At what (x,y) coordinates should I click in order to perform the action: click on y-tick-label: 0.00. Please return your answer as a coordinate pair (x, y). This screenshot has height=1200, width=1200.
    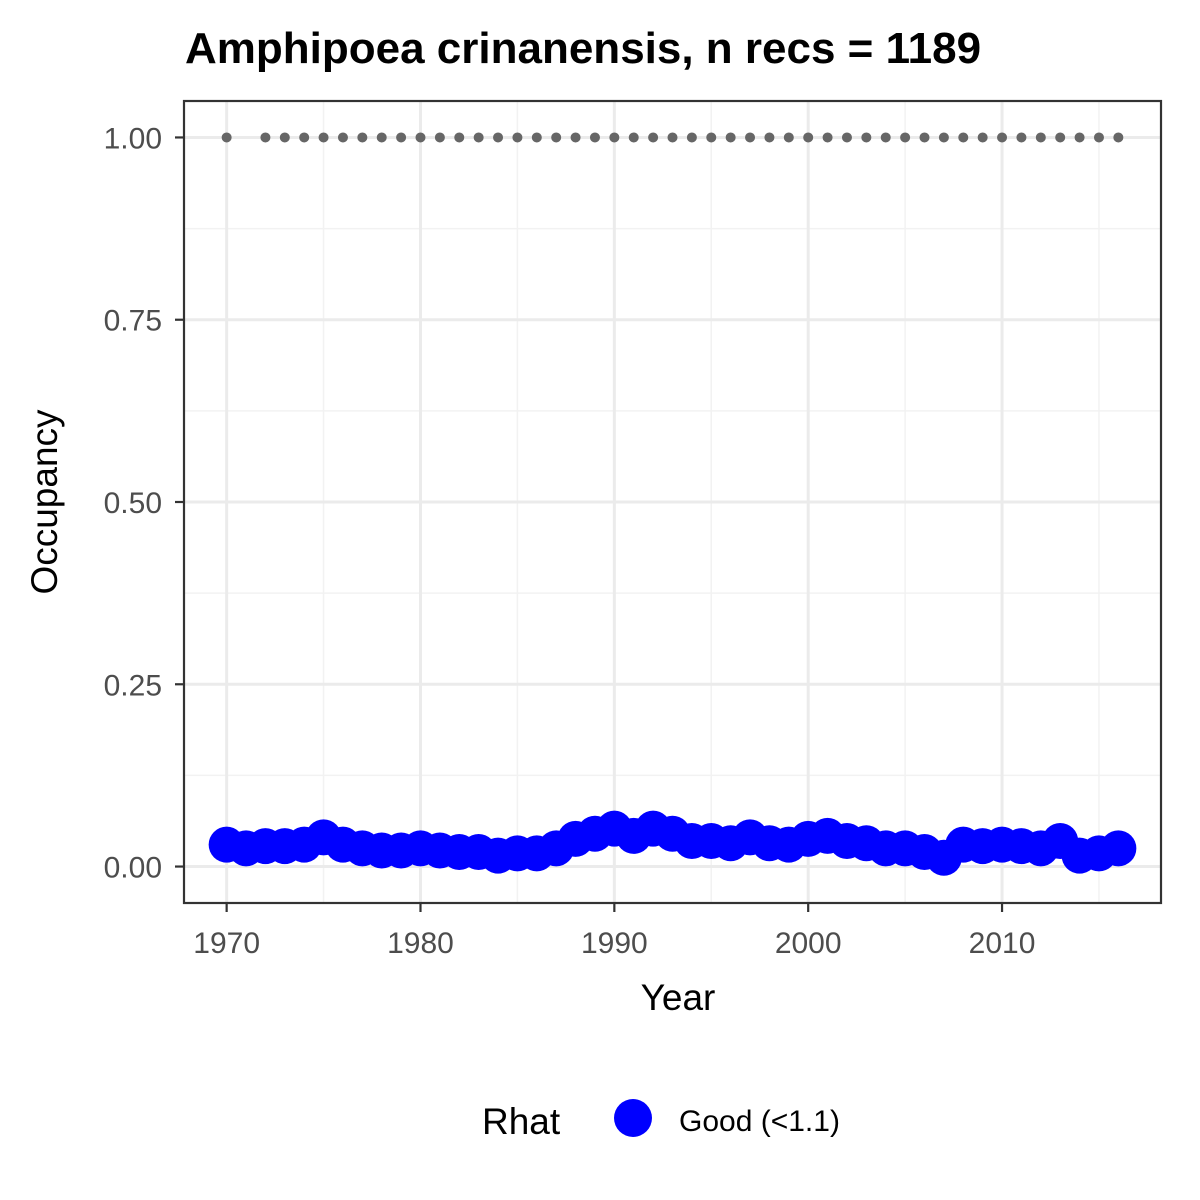
    Looking at the image, I should click on (133, 868).